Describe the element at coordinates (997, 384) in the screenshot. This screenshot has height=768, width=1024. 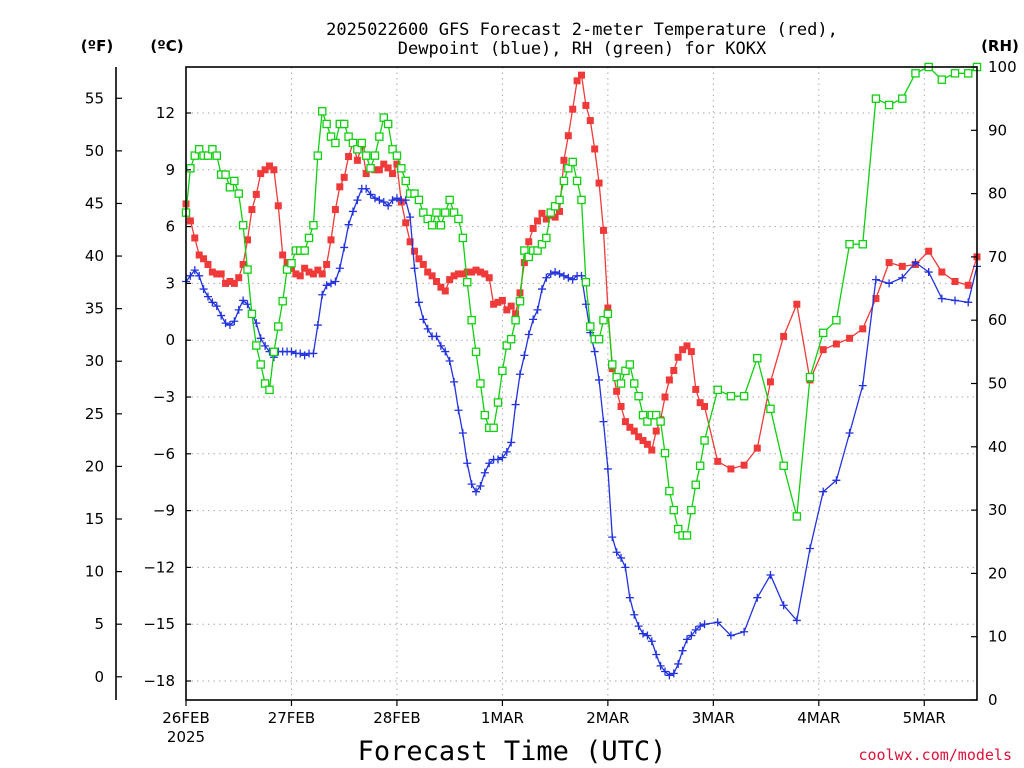
I see `rh-tick-label: 50` at that location.